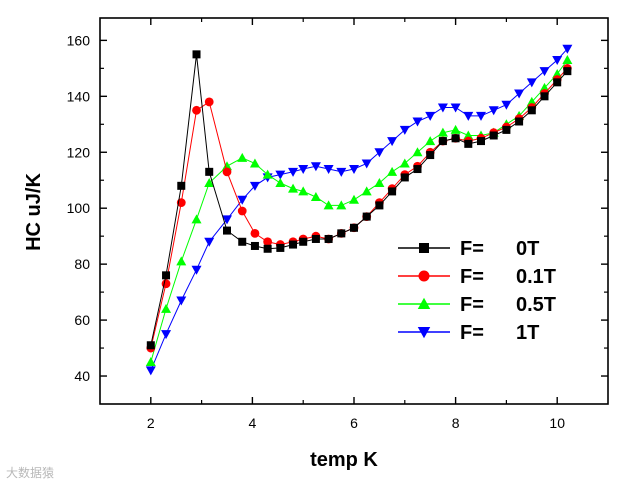 This screenshot has width=642, height=490. What do you see at coordinates (456, 423) in the screenshot?
I see `x-tick-label: 8` at bounding box center [456, 423].